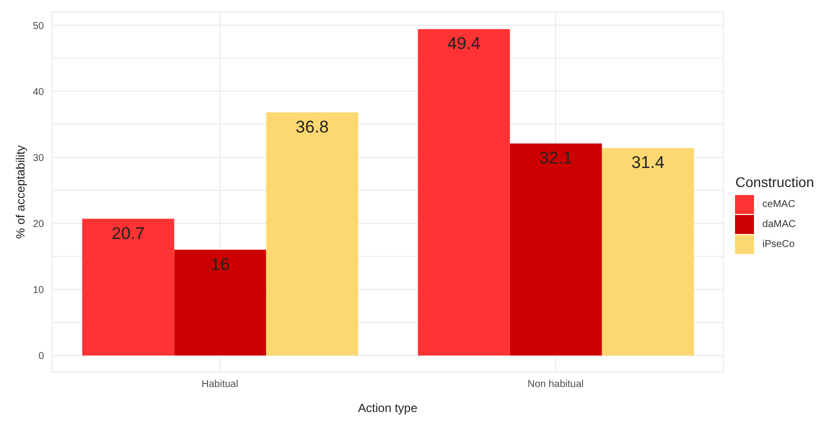  Describe the element at coordinates (38, 92) in the screenshot. I see `y-tick-label: 40` at that location.